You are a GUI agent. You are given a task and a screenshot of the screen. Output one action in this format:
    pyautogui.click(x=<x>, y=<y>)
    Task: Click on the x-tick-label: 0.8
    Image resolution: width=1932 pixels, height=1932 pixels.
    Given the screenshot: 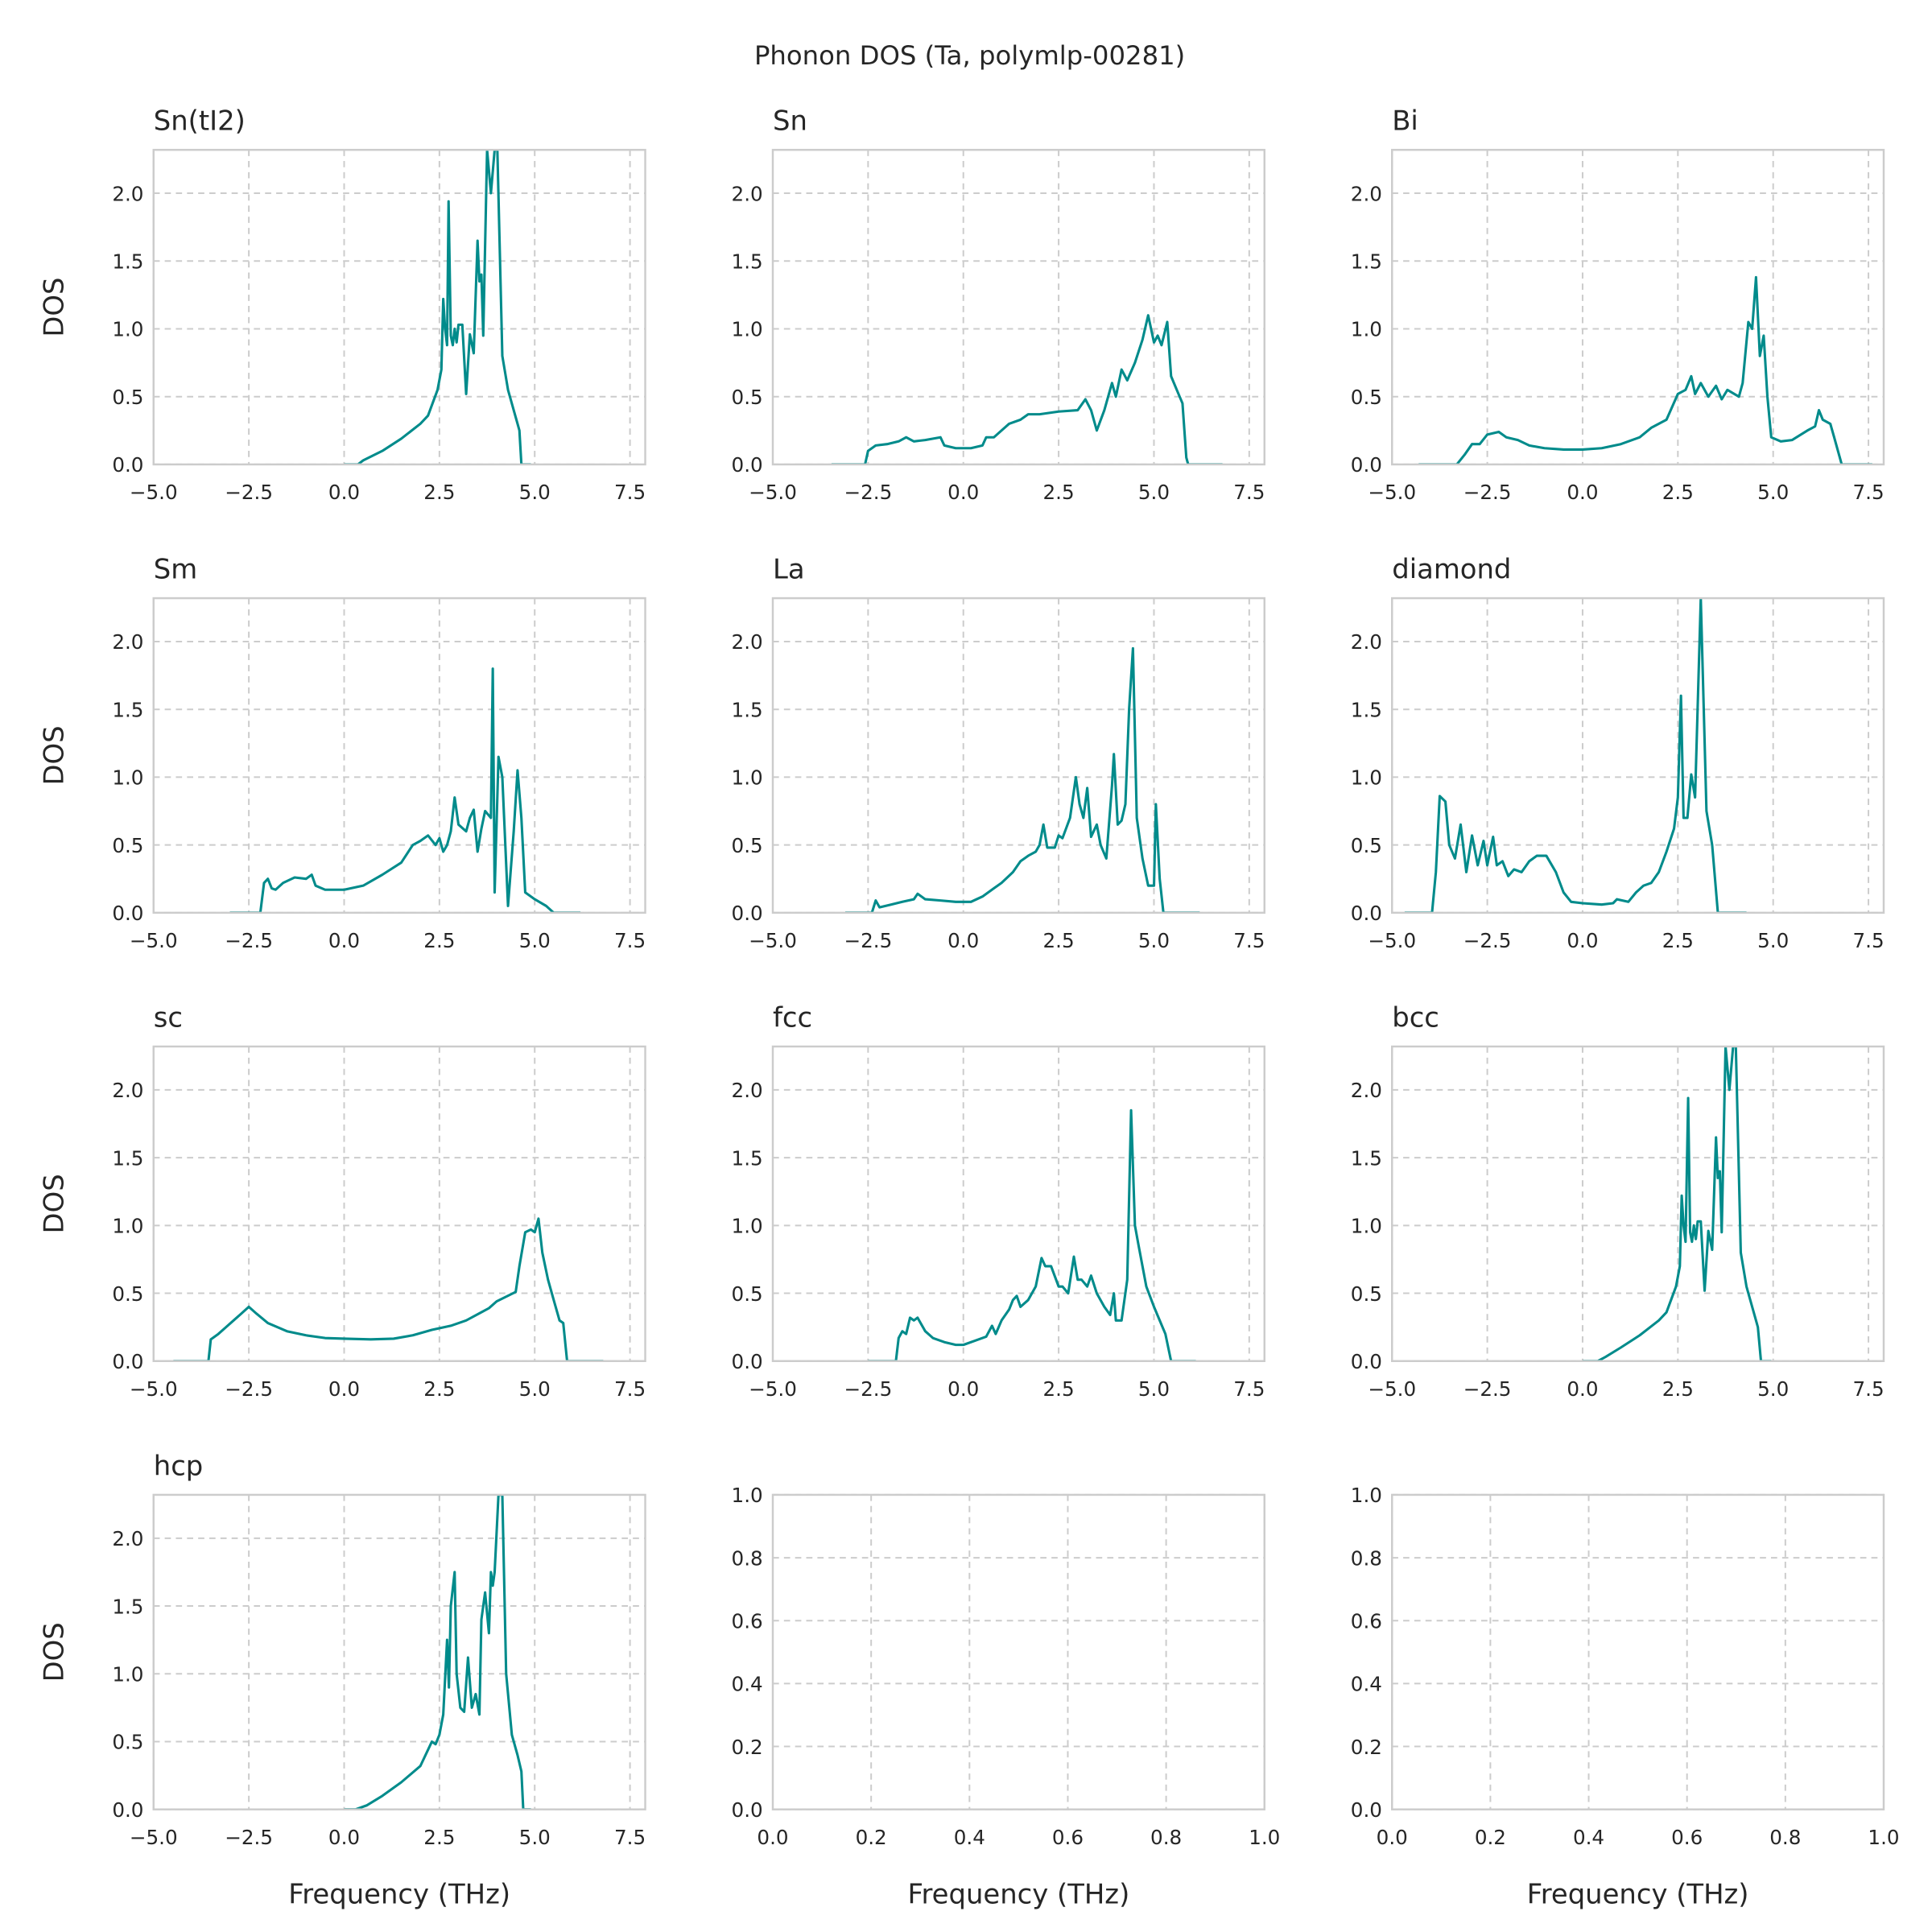 What is the action you would take?
    pyautogui.click(x=1785, y=1837)
    